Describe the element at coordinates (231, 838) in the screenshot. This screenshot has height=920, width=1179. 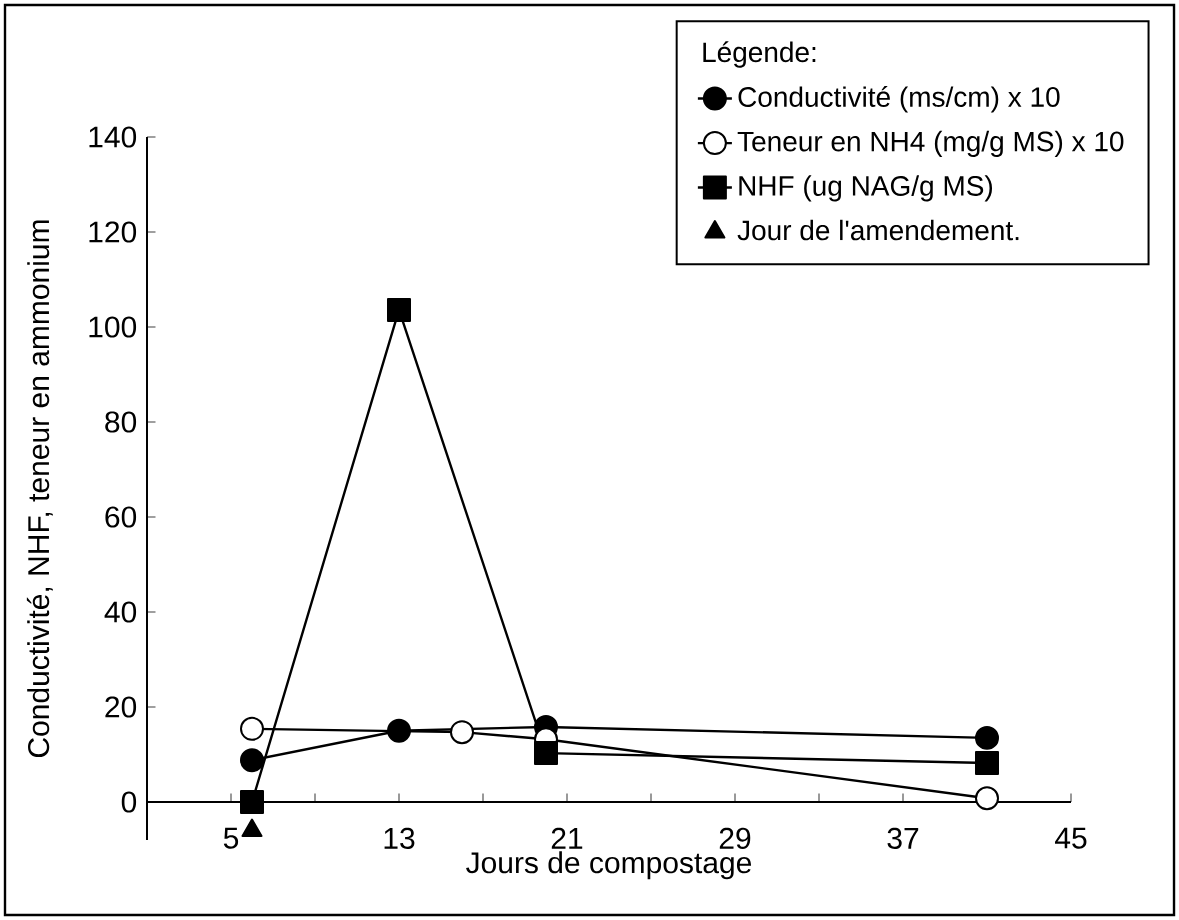
I see `x-tick-label: 5` at that location.